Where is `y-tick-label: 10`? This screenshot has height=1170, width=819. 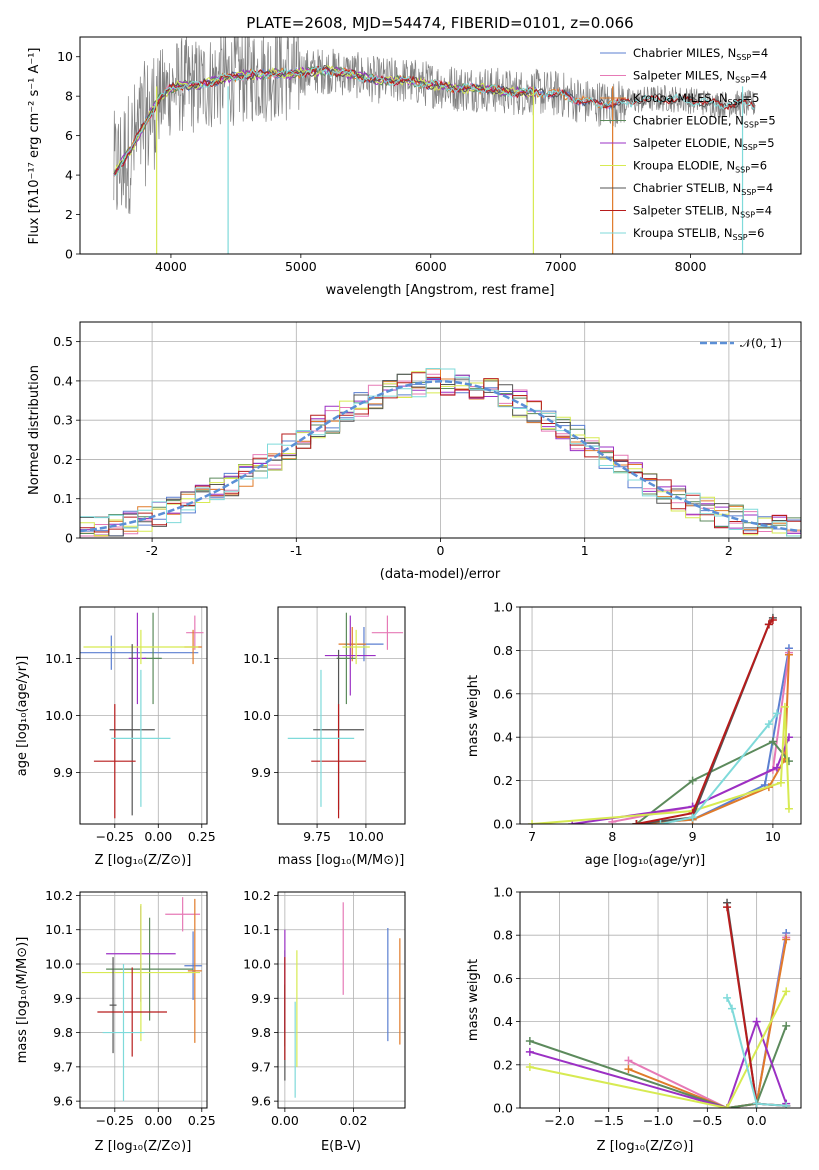 y-tick-label: 10 is located at coordinates (65, 56).